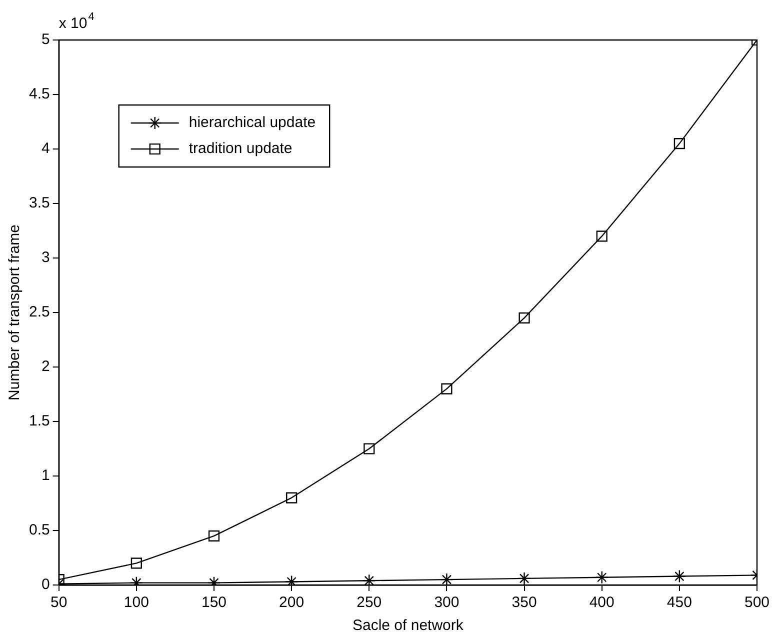  What do you see at coordinates (46, 39) in the screenshot?
I see `y-tick-label: 5` at bounding box center [46, 39].